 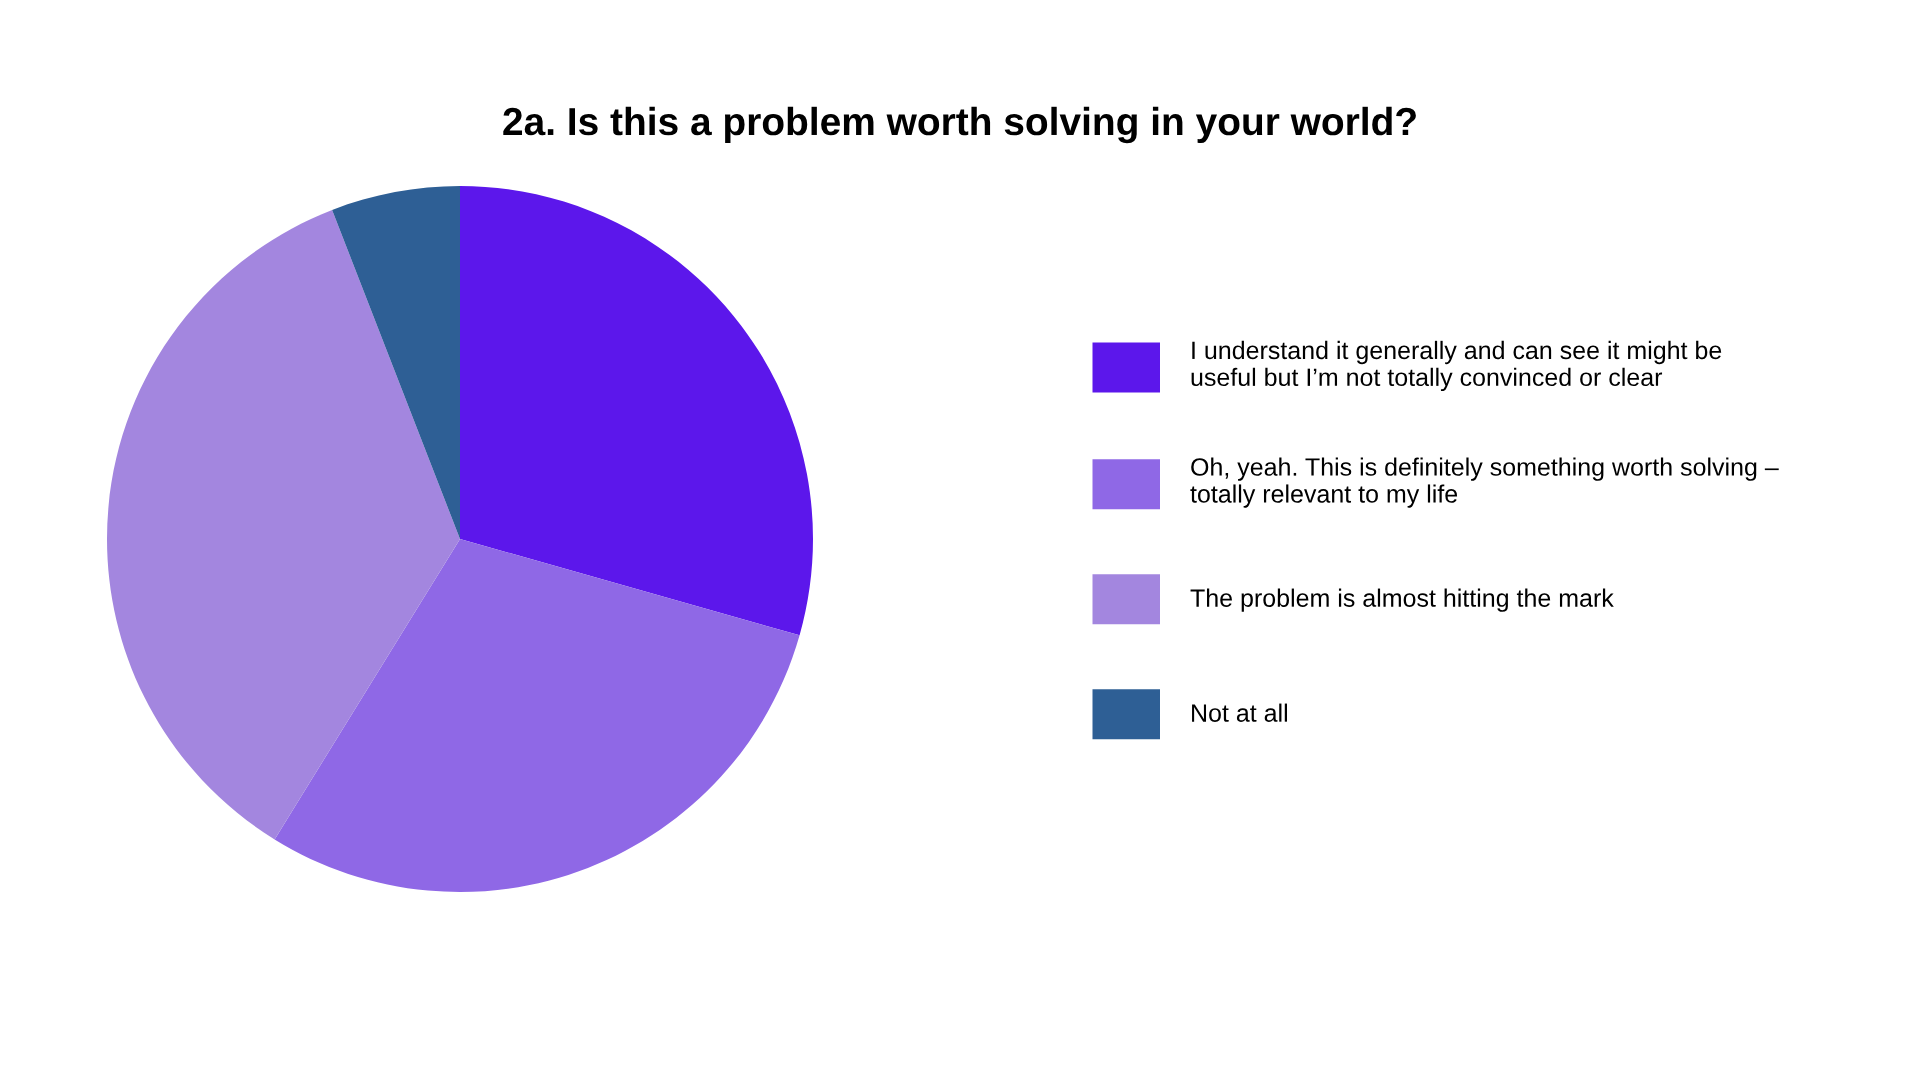 What do you see at coordinates (959, 125) in the screenshot?
I see `chart-title: 2a. Is this a problem worth solving in your world?` at bounding box center [959, 125].